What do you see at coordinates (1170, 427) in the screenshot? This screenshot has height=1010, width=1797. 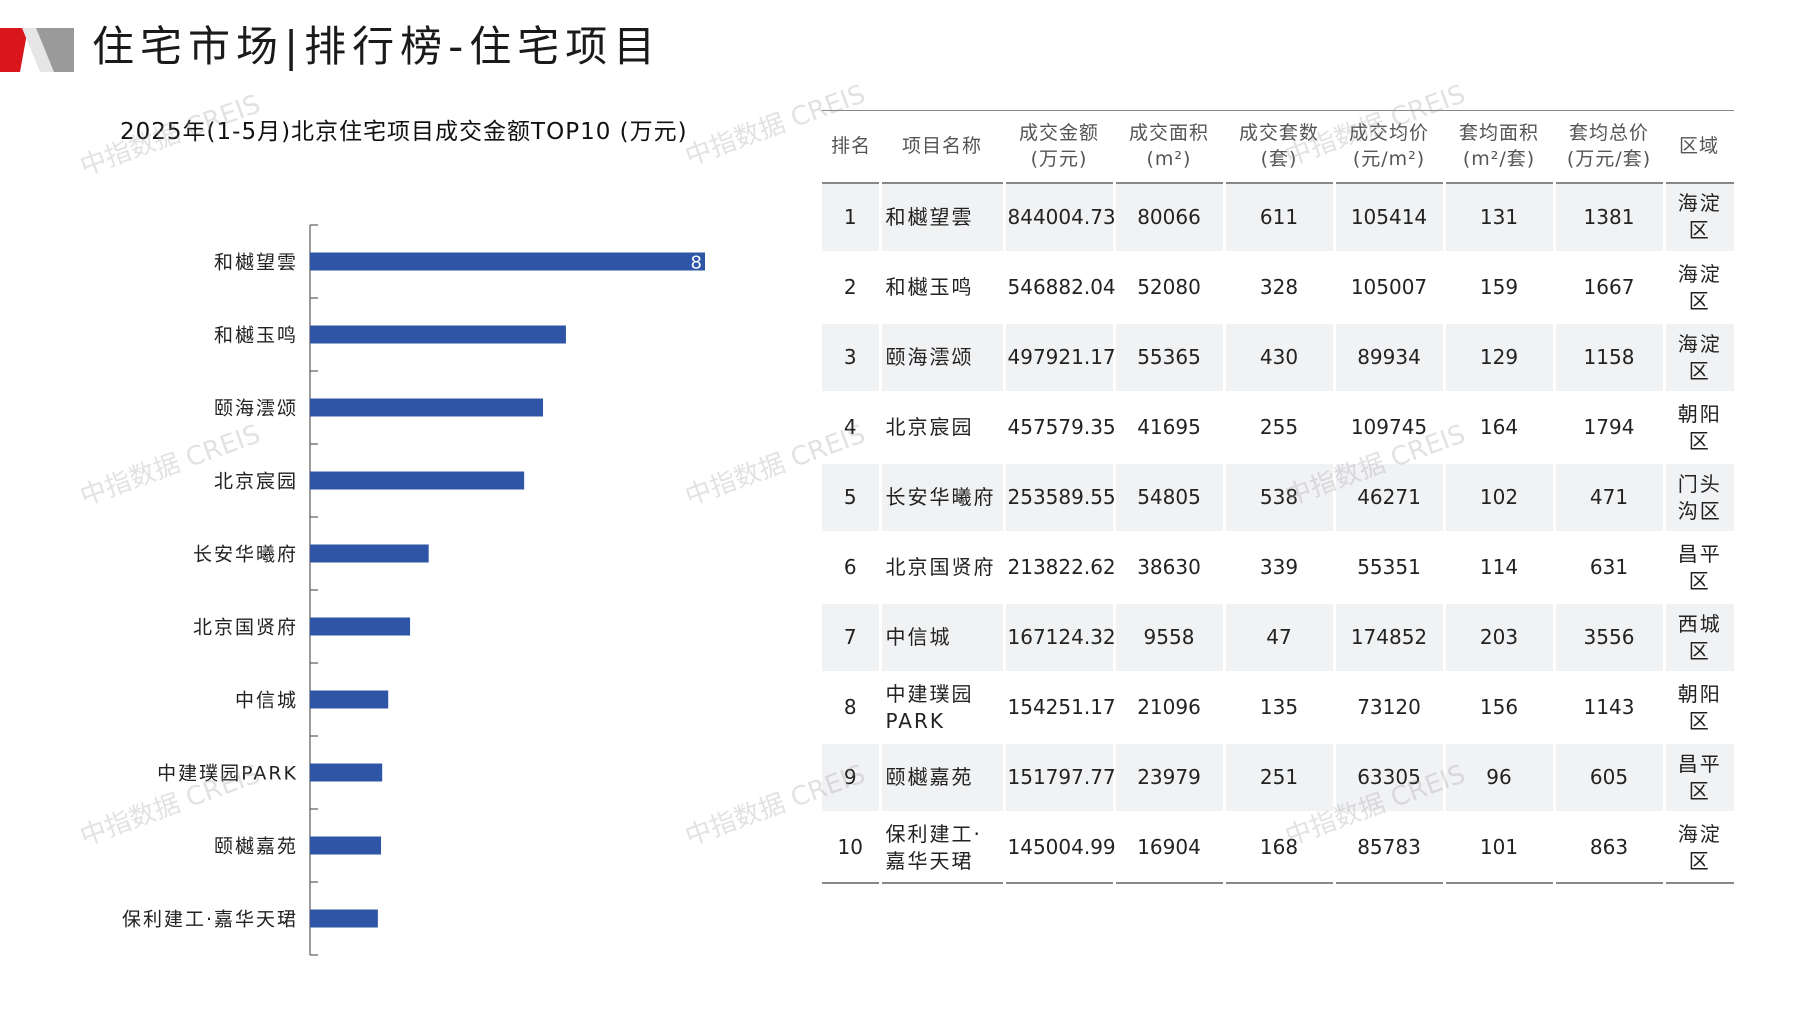 I see `table-cell: 41695` at bounding box center [1170, 427].